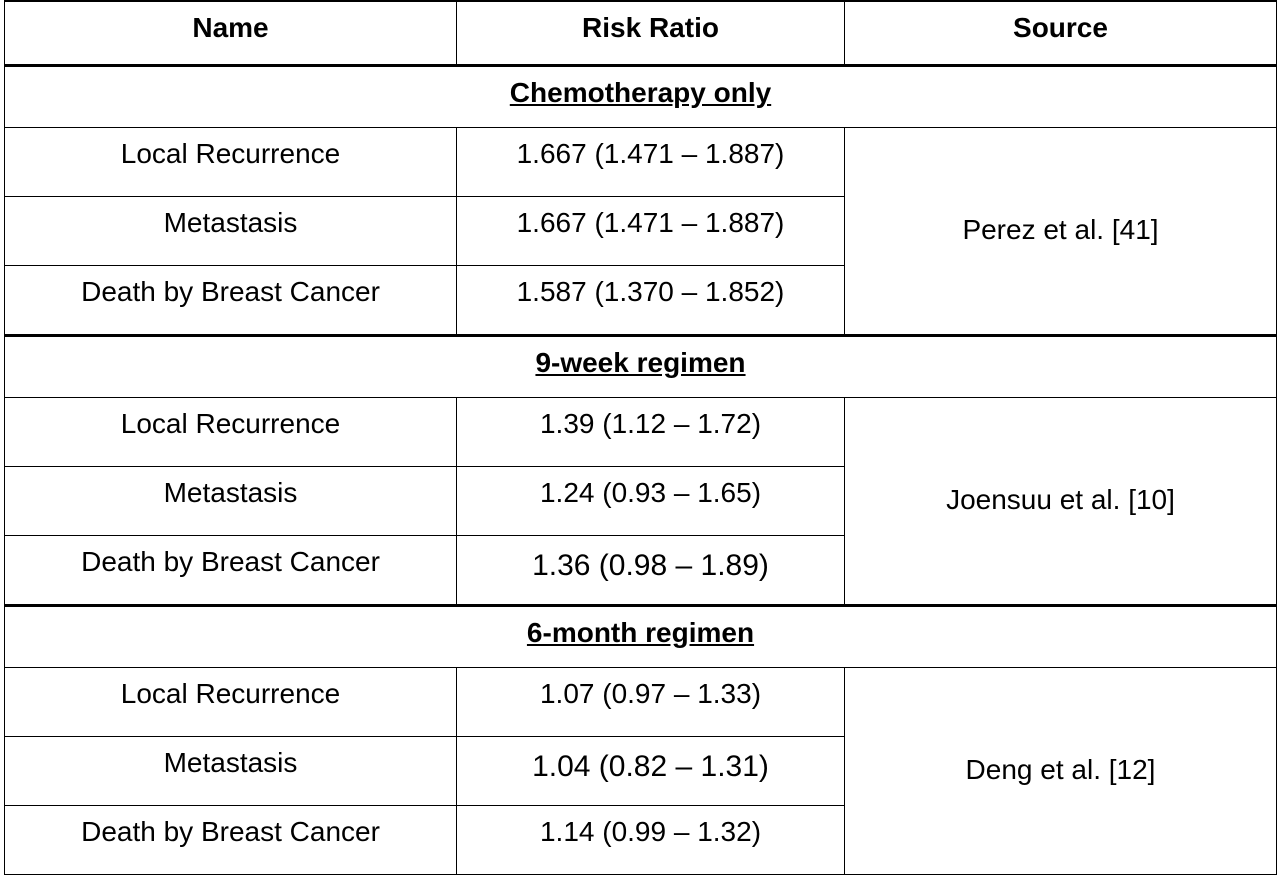 This screenshot has width=1280, height=875. Describe the element at coordinates (650, 432) in the screenshot. I see `row-risk-ratio: 1.39 (1.12 – 1.72)` at that location.